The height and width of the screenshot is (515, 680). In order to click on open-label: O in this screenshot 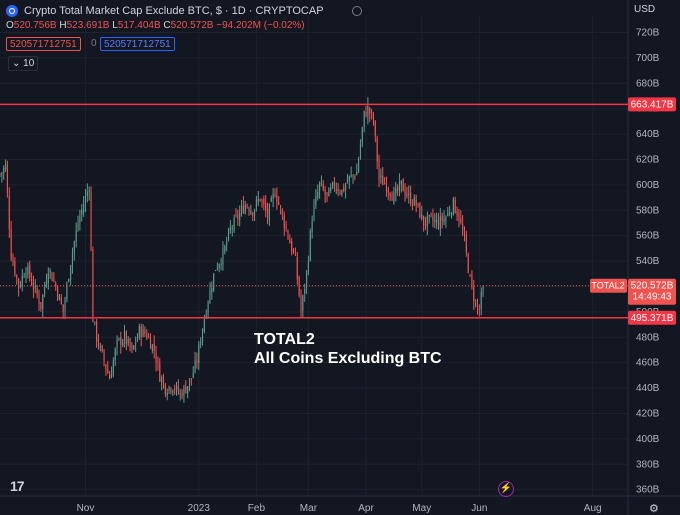, I will do `click(10, 25)`.